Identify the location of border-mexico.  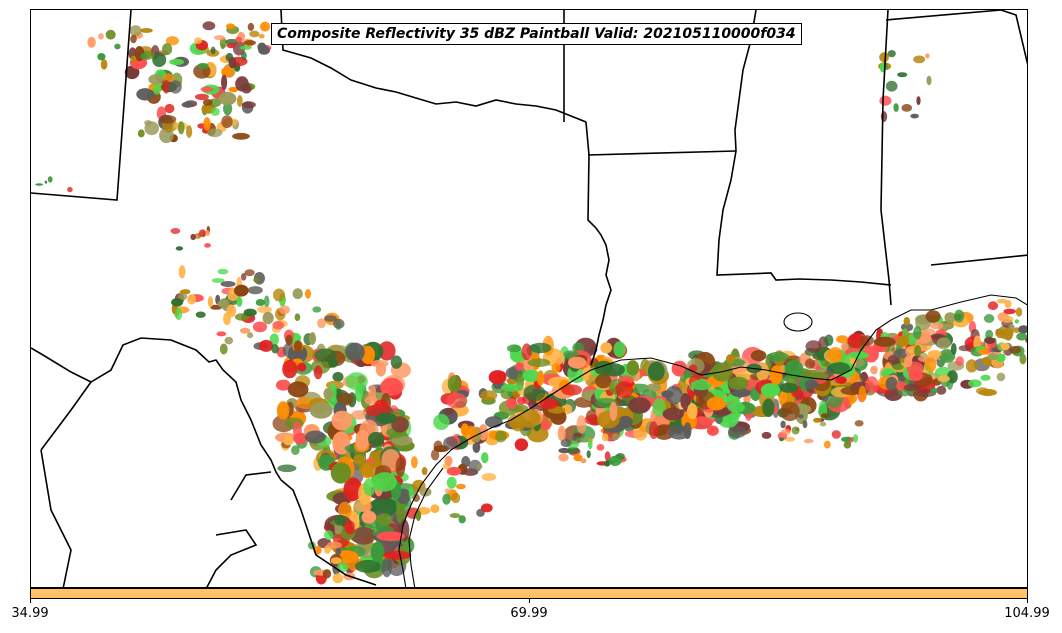
(204, 461).